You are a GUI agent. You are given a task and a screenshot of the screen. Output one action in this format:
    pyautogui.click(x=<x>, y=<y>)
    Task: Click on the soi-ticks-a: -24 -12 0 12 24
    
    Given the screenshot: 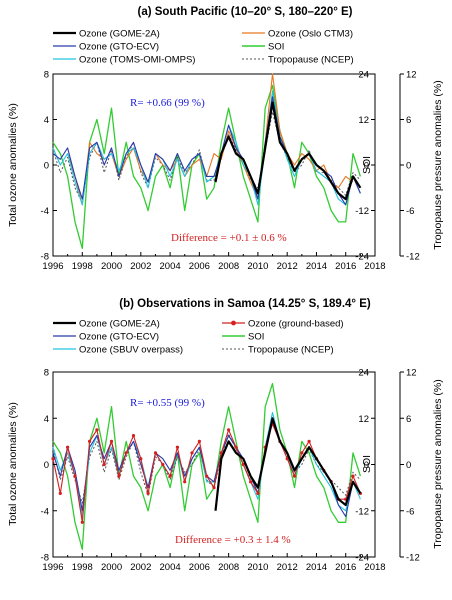 What is the action you would take?
    pyautogui.click(x=365, y=166)
    